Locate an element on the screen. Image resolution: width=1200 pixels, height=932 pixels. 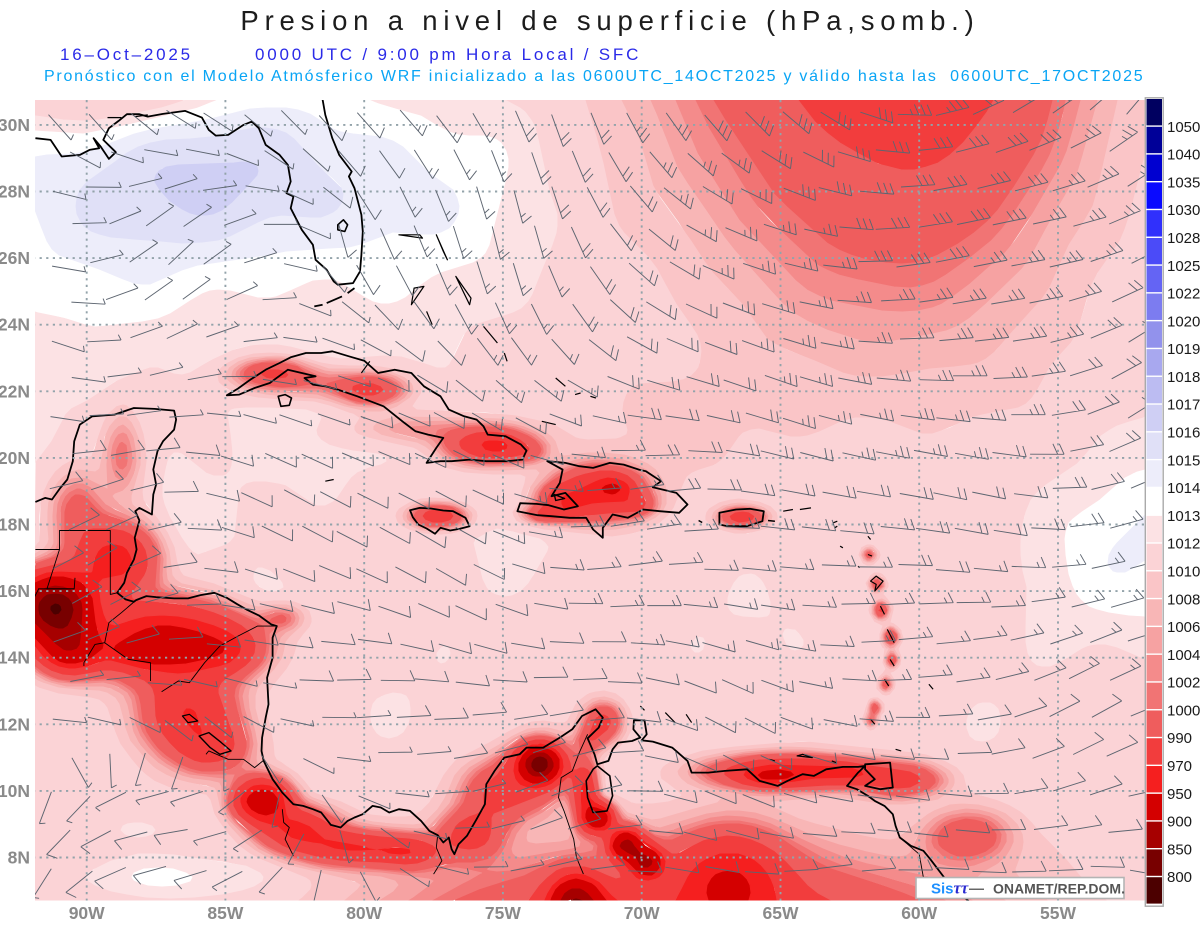
svg-text:0000 UTC / 9:00 pm Hora Local: 0000 UTC / 9:00 pm Hora Local / SFC is located at coordinates (448, 54).